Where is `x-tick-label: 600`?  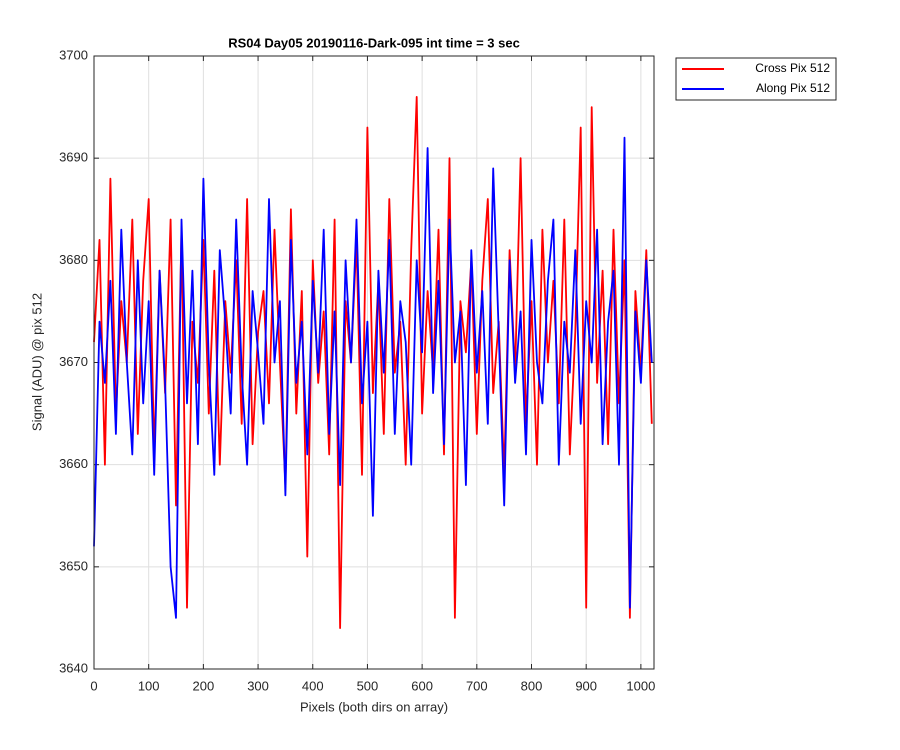 x-tick-label: 600 is located at coordinates (422, 685).